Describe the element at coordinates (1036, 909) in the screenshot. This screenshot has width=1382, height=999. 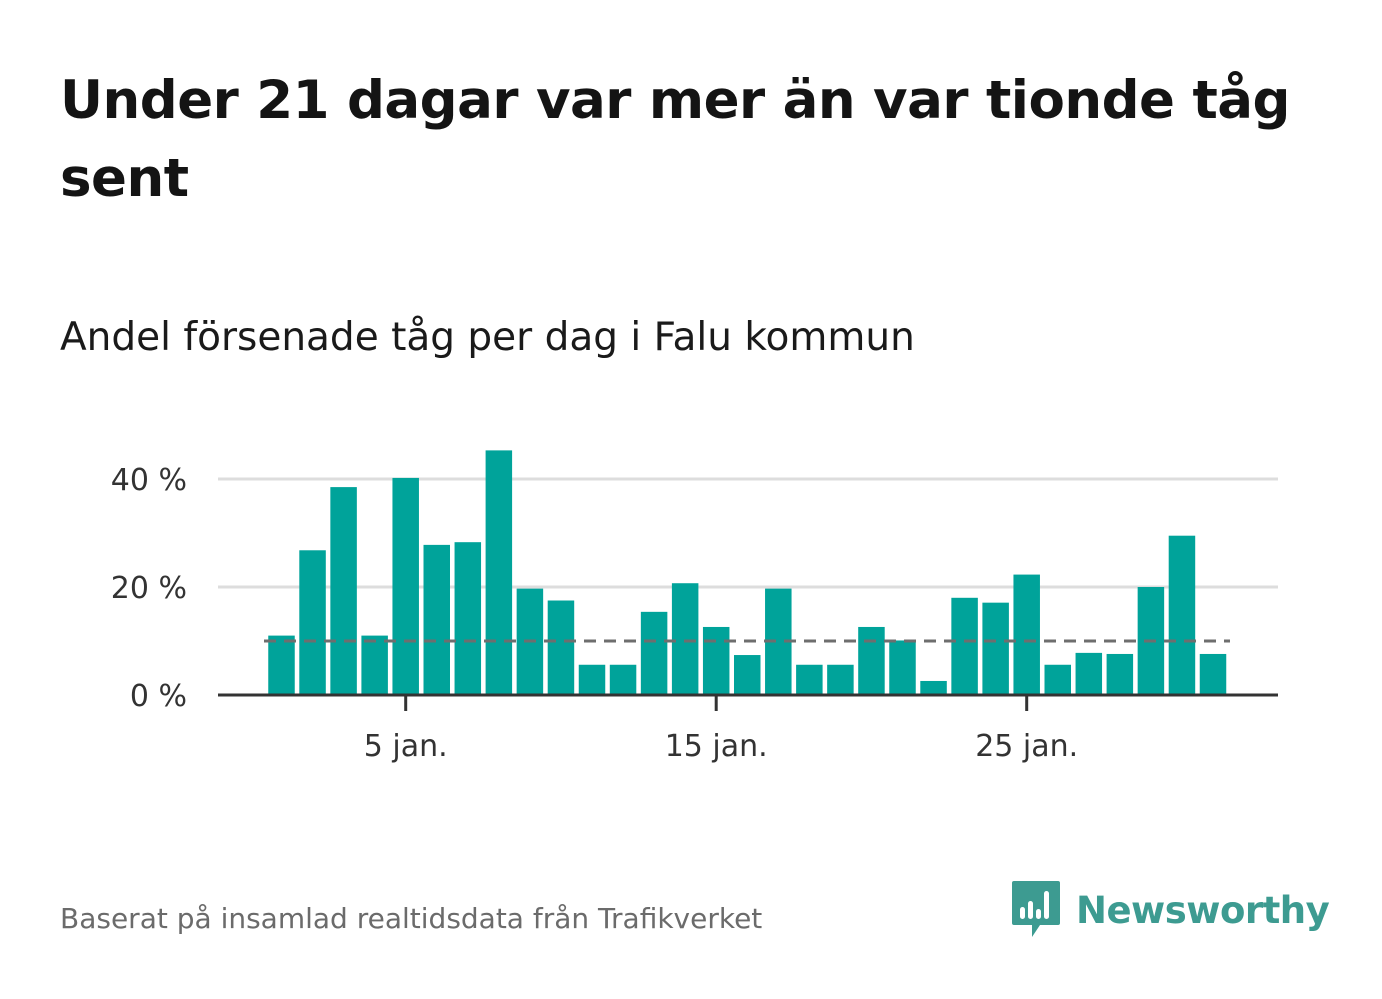
I see `newsworthy-logo-icon` at that location.